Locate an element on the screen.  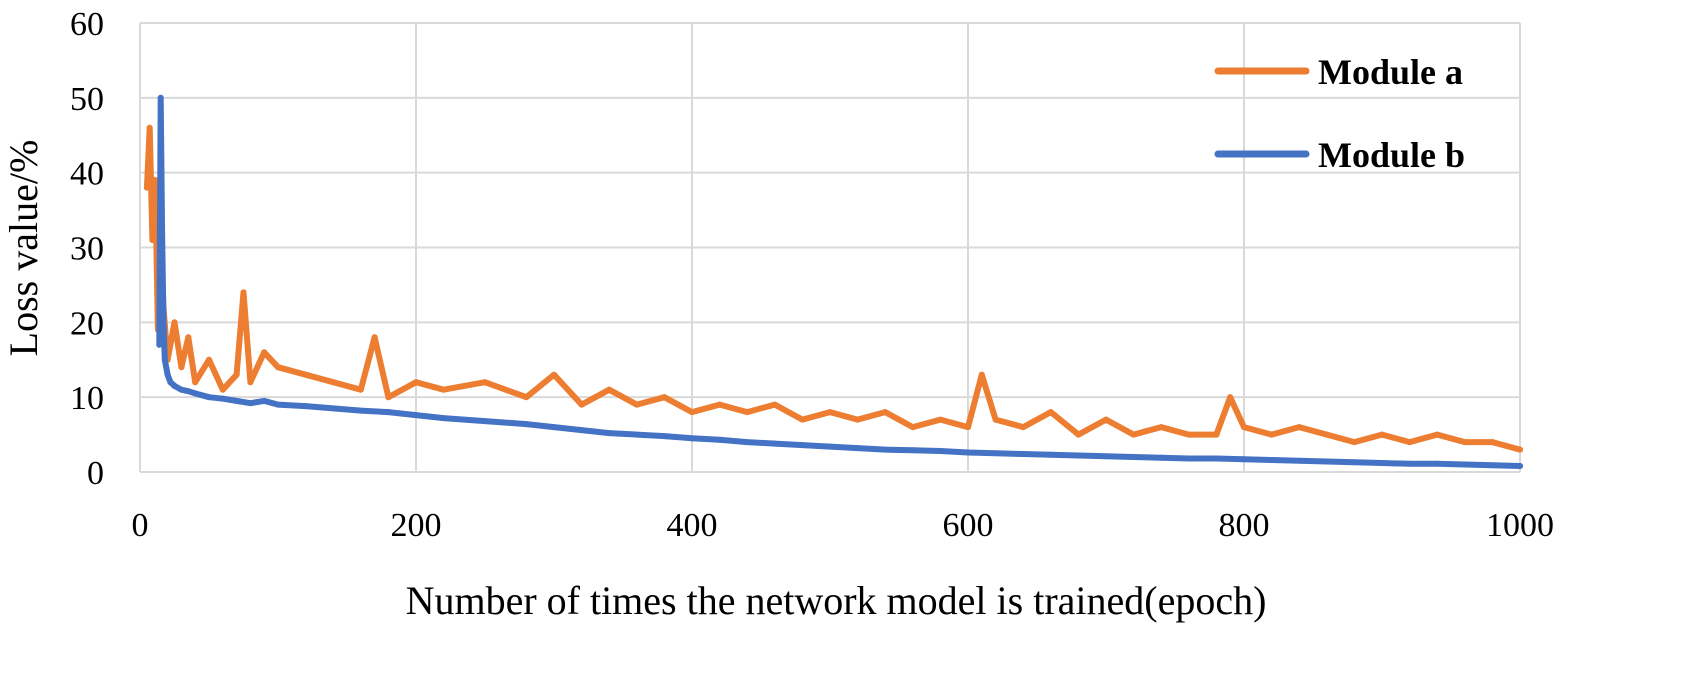
y-tick-label: 20 is located at coordinates (87, 323).